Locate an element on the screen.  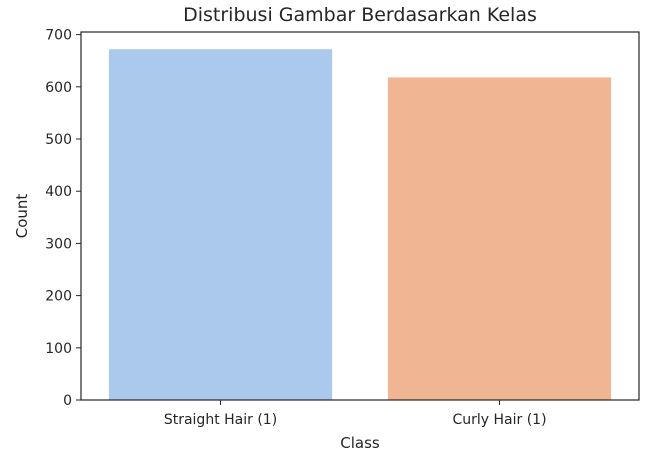
y-tick-label: 500 is located at coordinates (58, 140).